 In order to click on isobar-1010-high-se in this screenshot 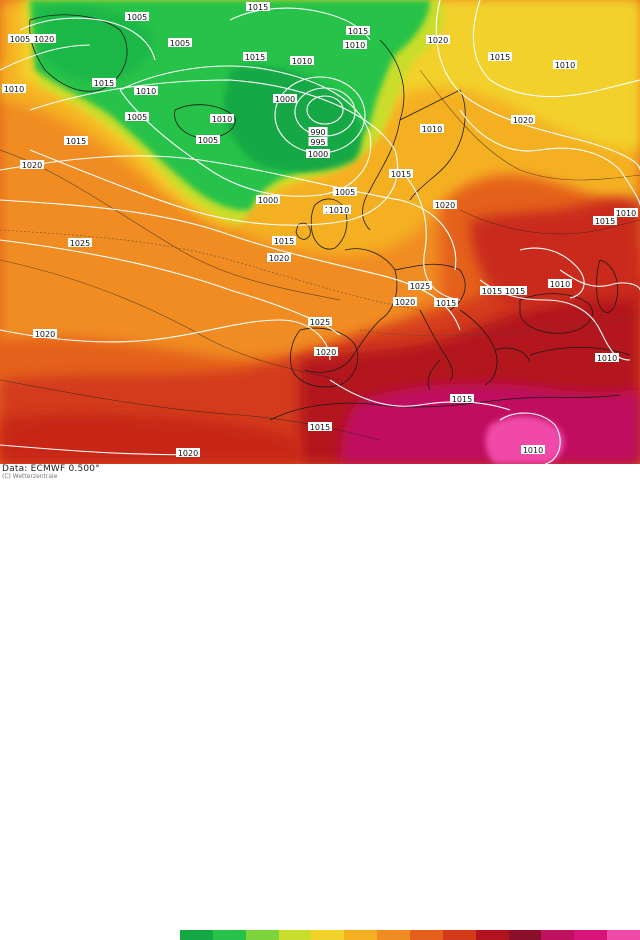, I will do `click(530, 438)`.